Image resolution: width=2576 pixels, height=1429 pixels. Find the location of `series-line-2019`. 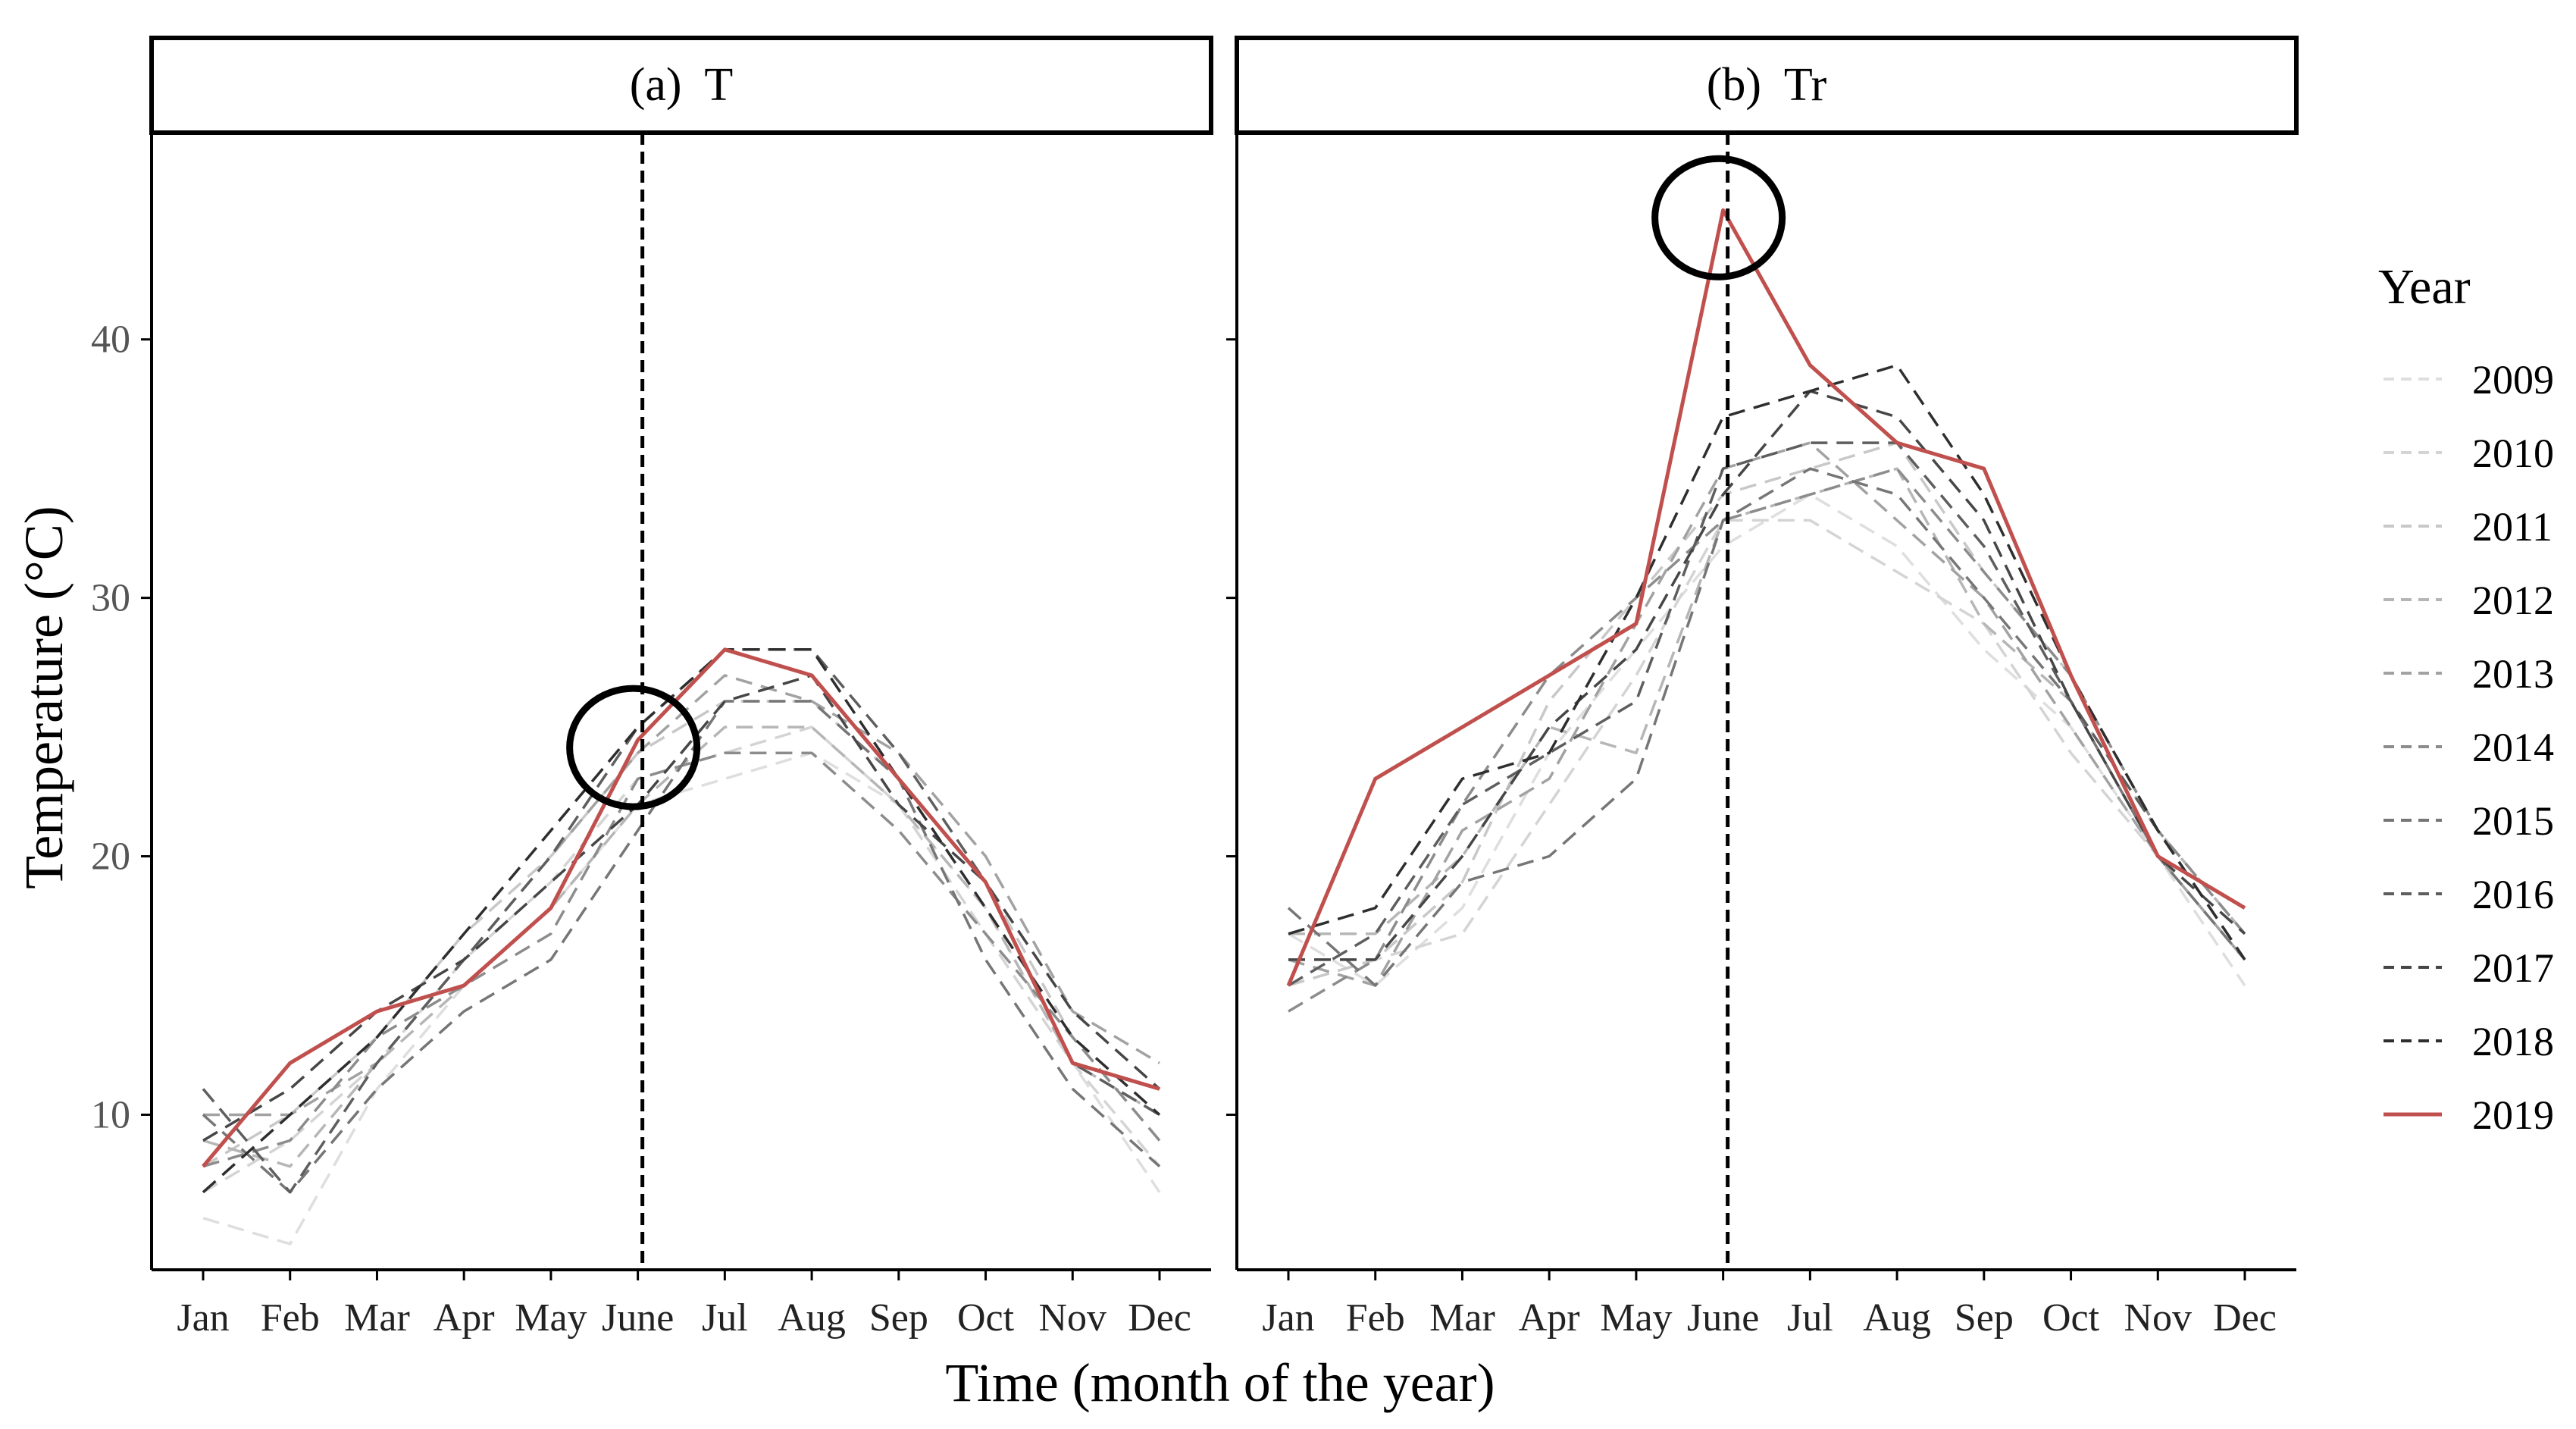

series-line-2019 is located at coordinates (681, 907).